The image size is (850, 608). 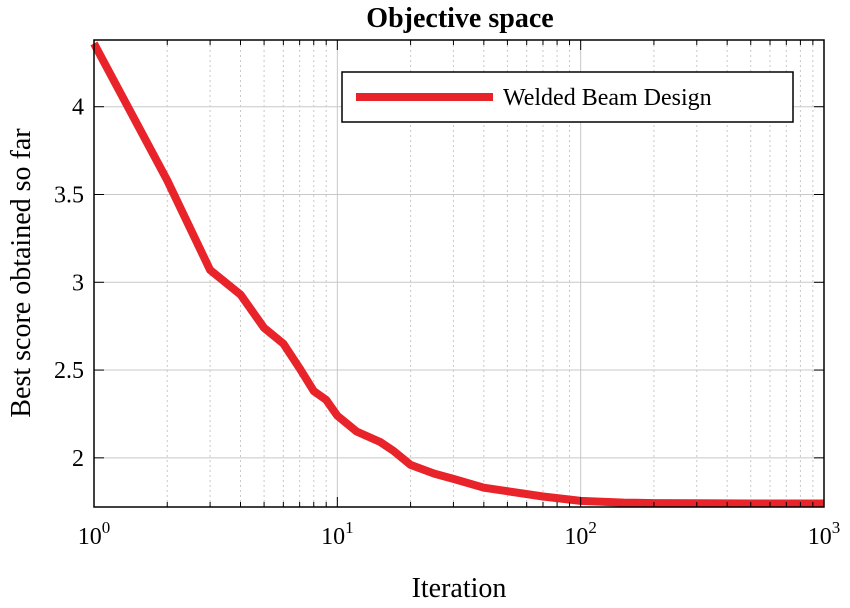 I want to click on legend-label: Welded Beam Design, so click(x=607, y=98).